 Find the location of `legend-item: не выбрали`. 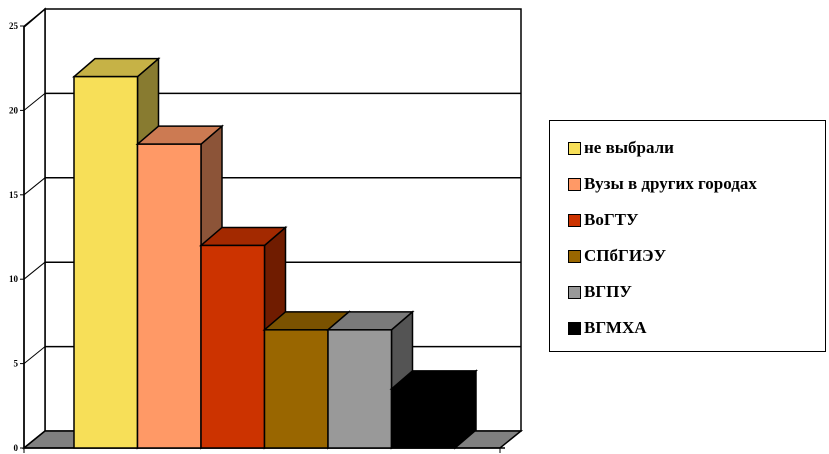

legend-item: не выбрали is located at coordinates (621, 148).